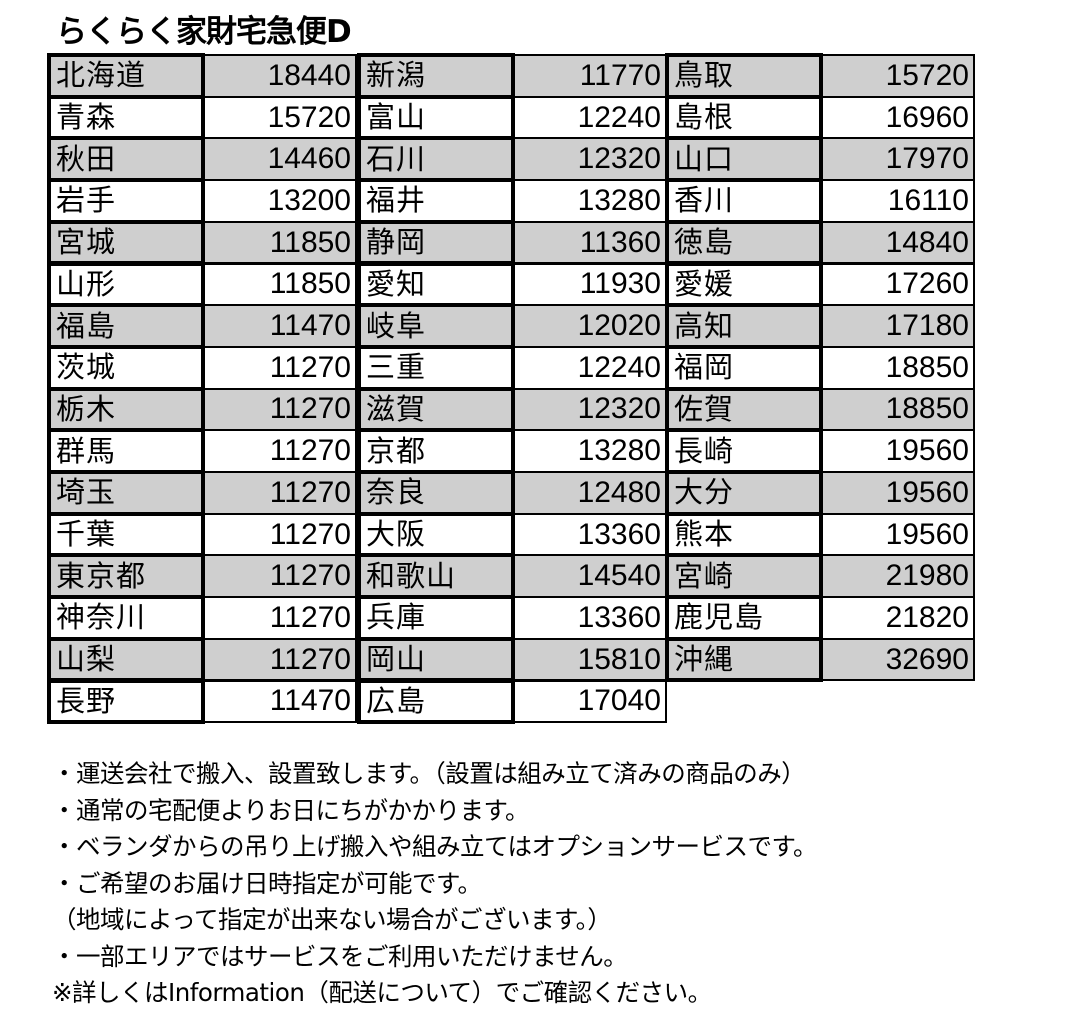 The height and width of the screenshot is (1022, 1080). I want to click on note-line: ・ご希望のお届け日時指定が可能です。, so click(267, 883).